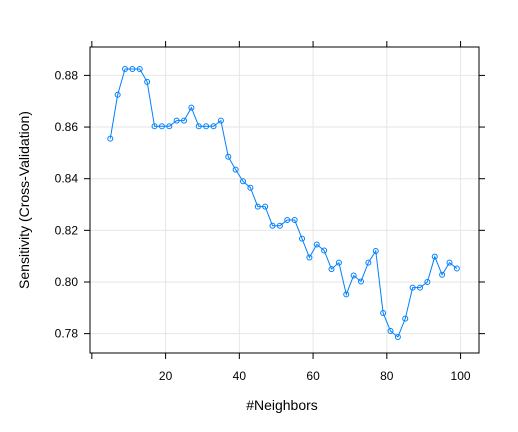 This screenshot has height=432, width=518. Describe the element at coordinates (313, 376) in the screenshot. I see `x-tick-label: 60` at that location.